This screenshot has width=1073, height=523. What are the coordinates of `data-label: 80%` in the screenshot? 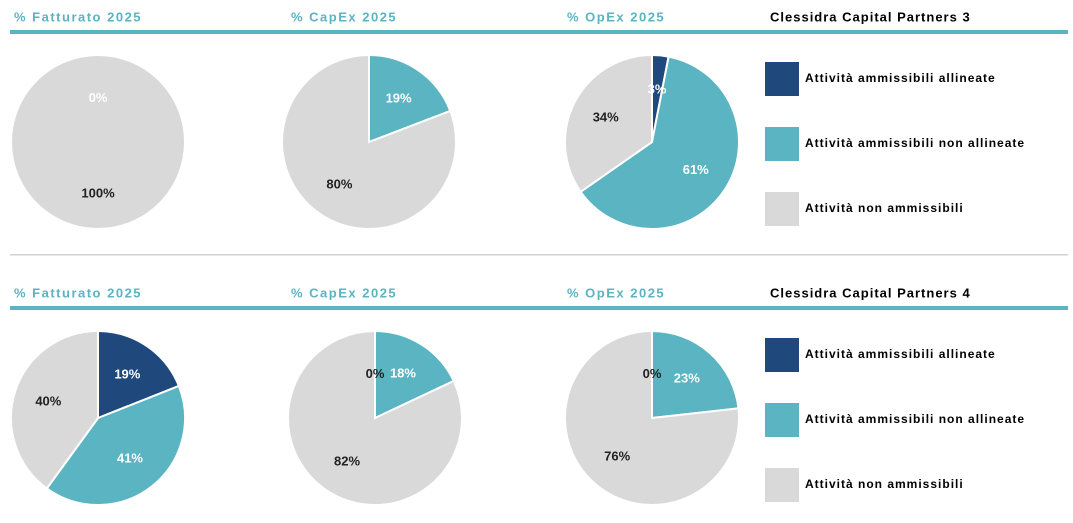 It's located at (339, 183).